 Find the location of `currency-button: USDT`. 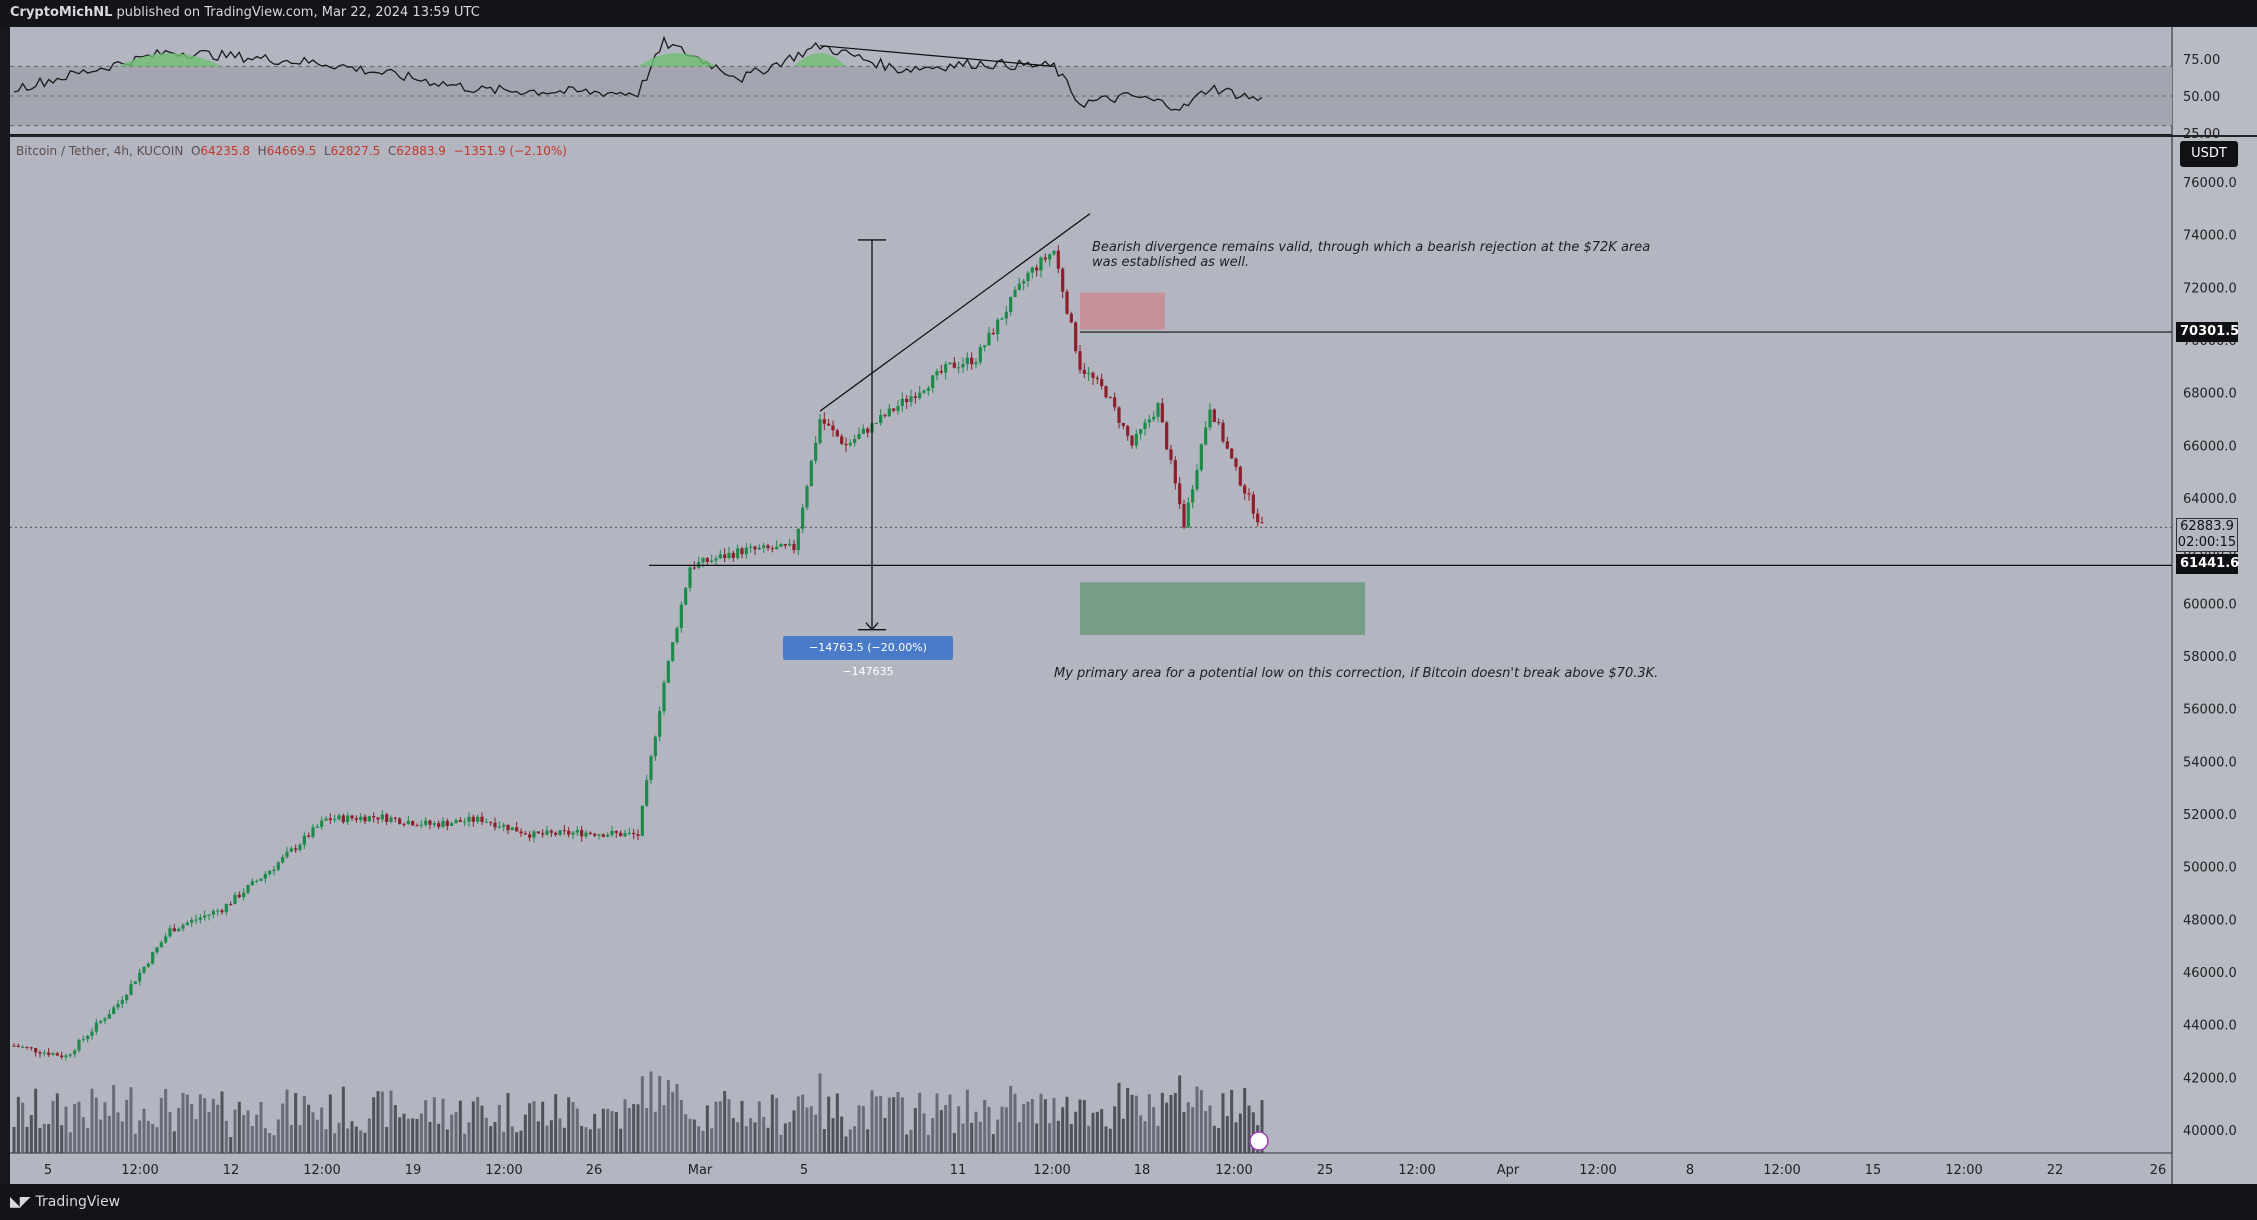

currency-button: USDT is located at coordinates (2209, 154).